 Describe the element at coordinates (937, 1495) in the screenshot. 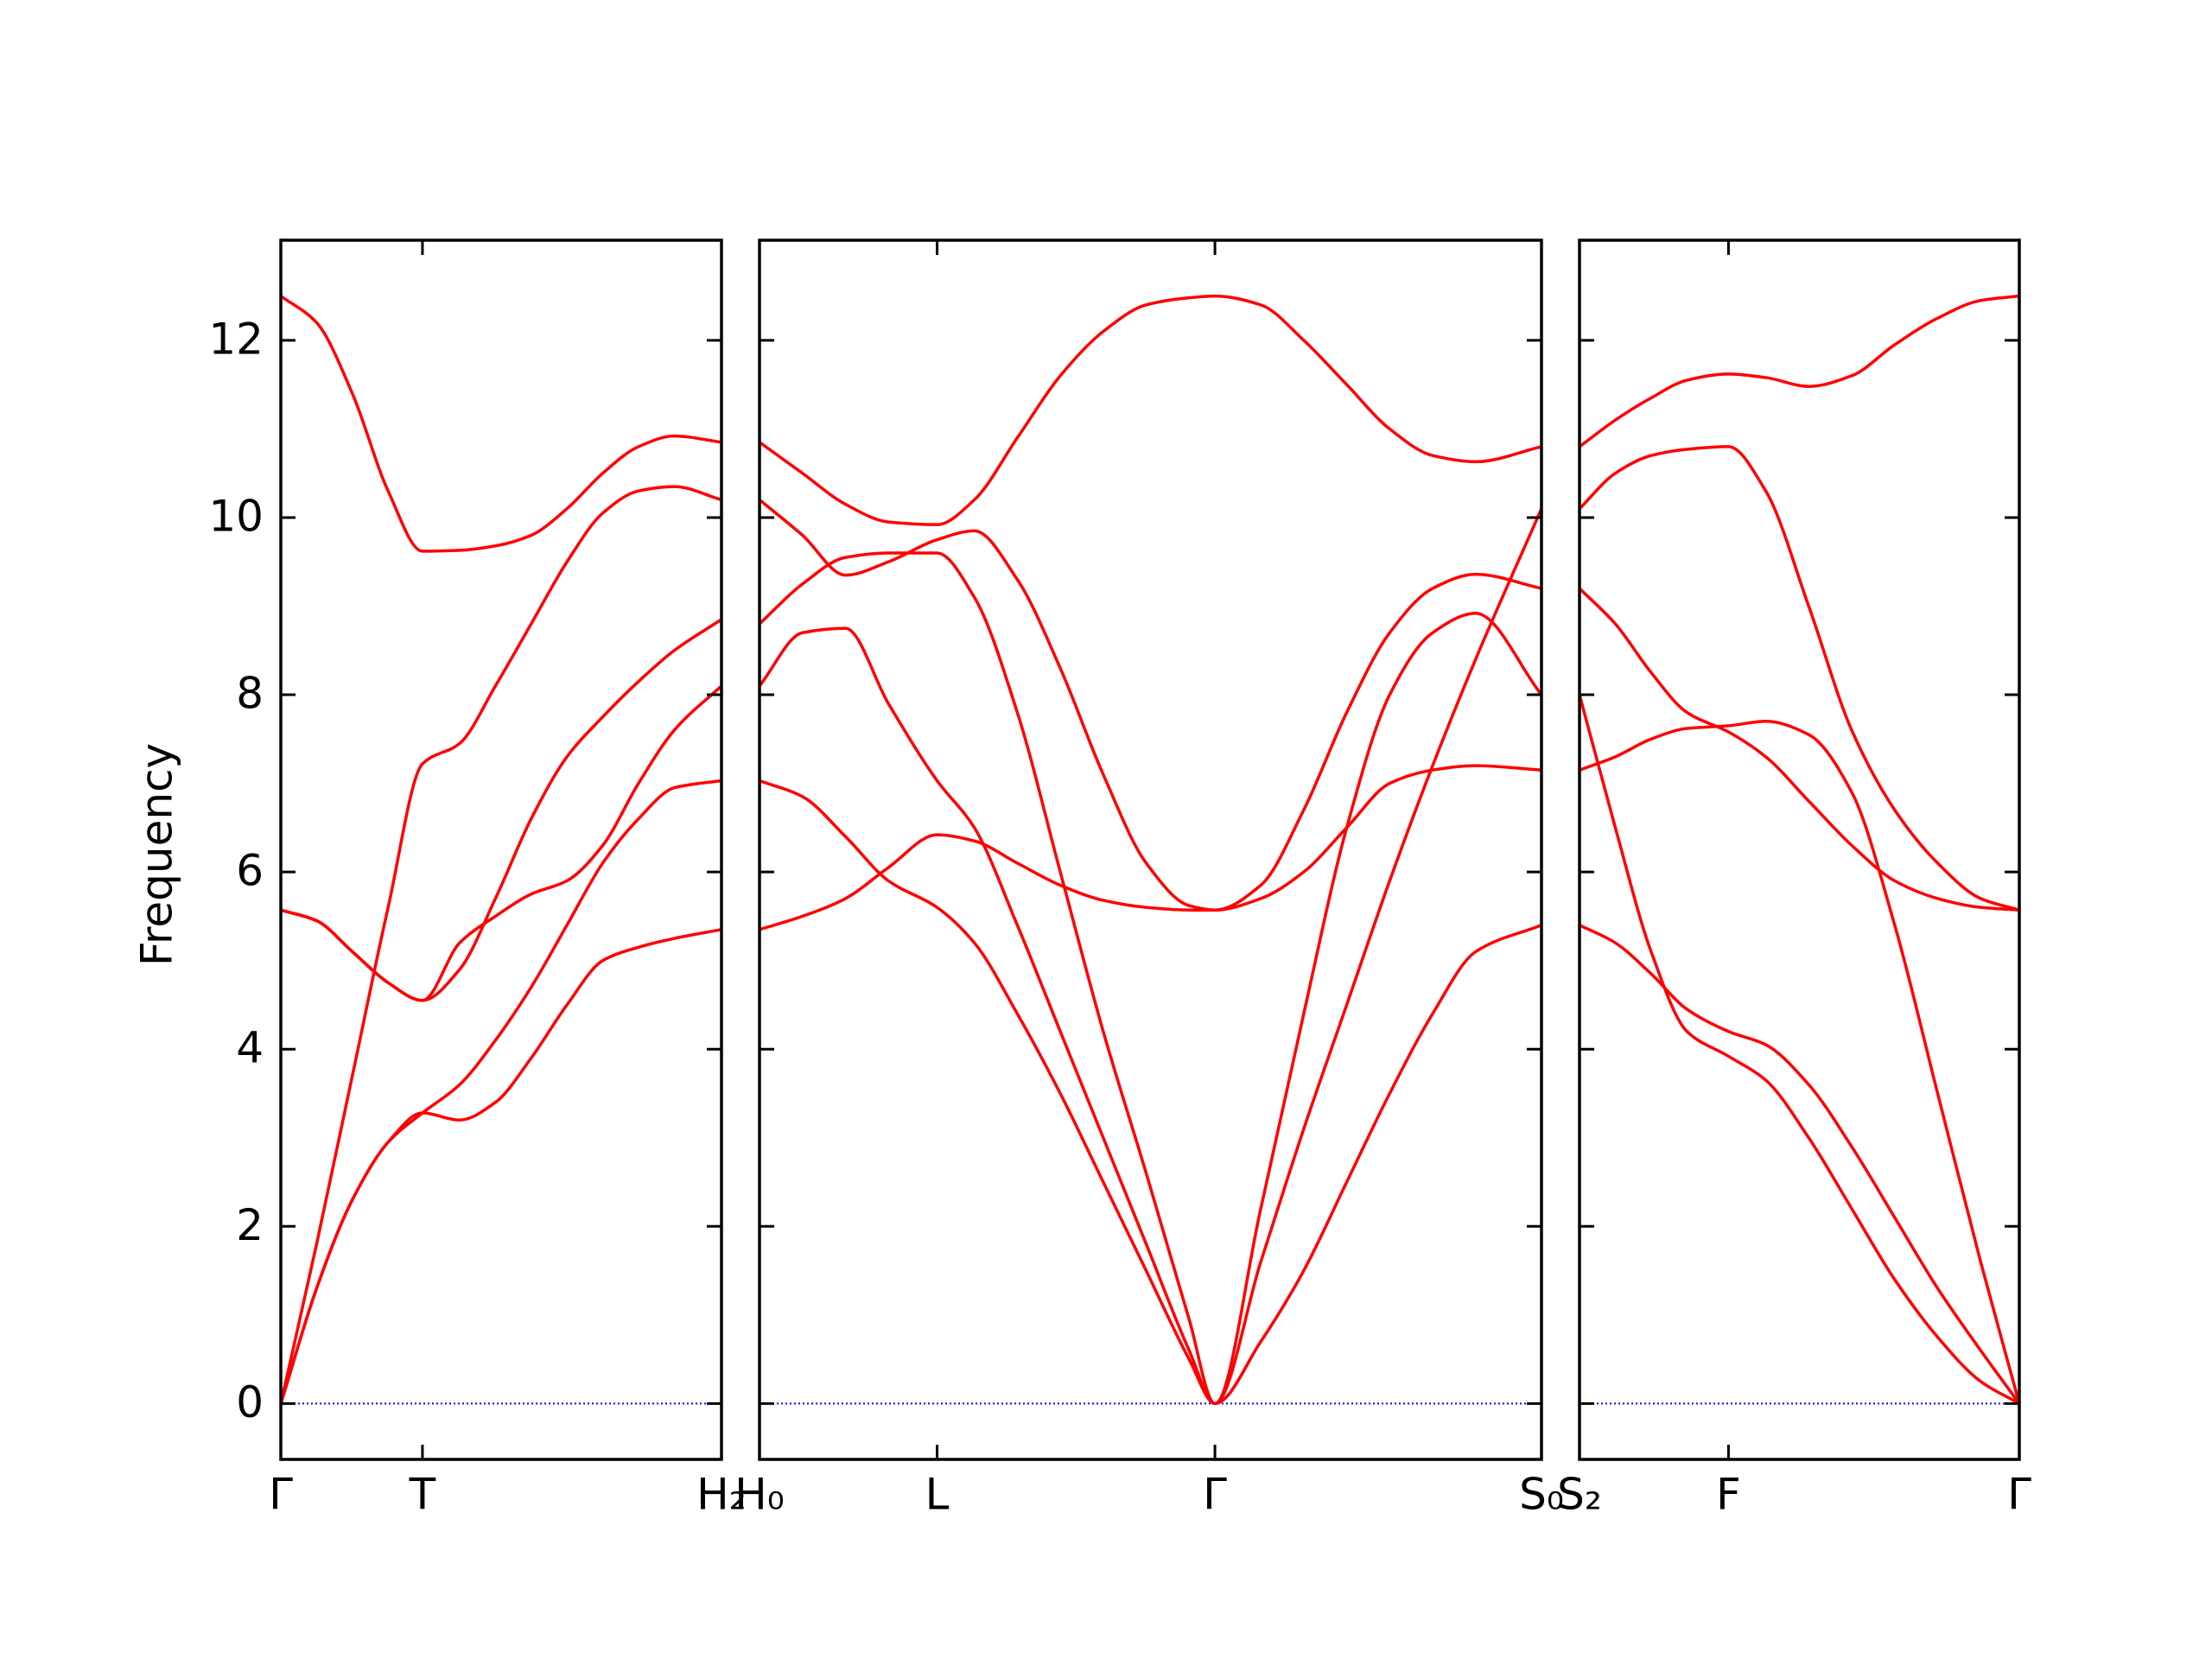

I see `x-tick-label: L` at that location.